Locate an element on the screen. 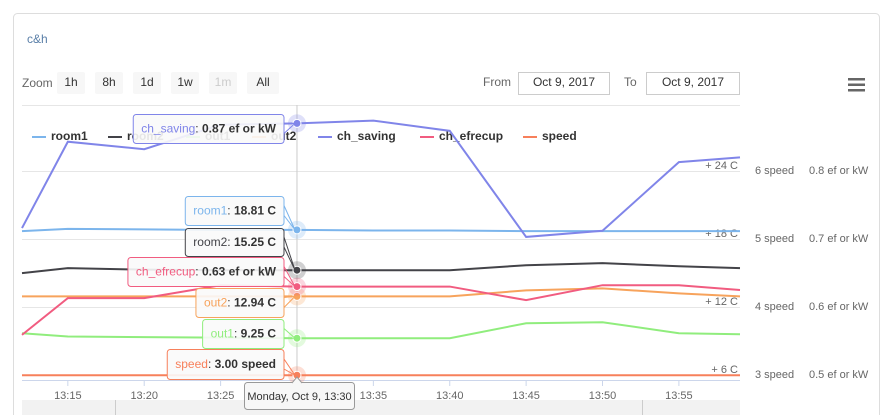  tooltip-value: 0.63 ef or kW is located at coordinates (239, 272).